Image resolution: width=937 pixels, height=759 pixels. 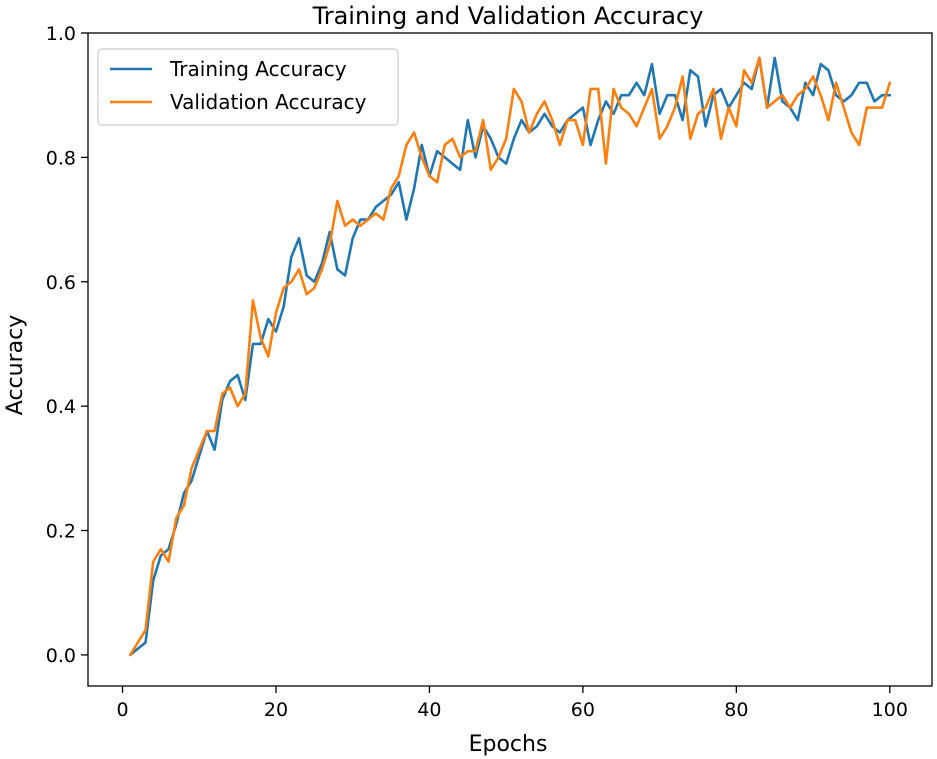 What do you see at coordinates (258, 69) in the screenshot?
I see `legend-label-training: Training Accuracy` at bounding box center [258, 69].